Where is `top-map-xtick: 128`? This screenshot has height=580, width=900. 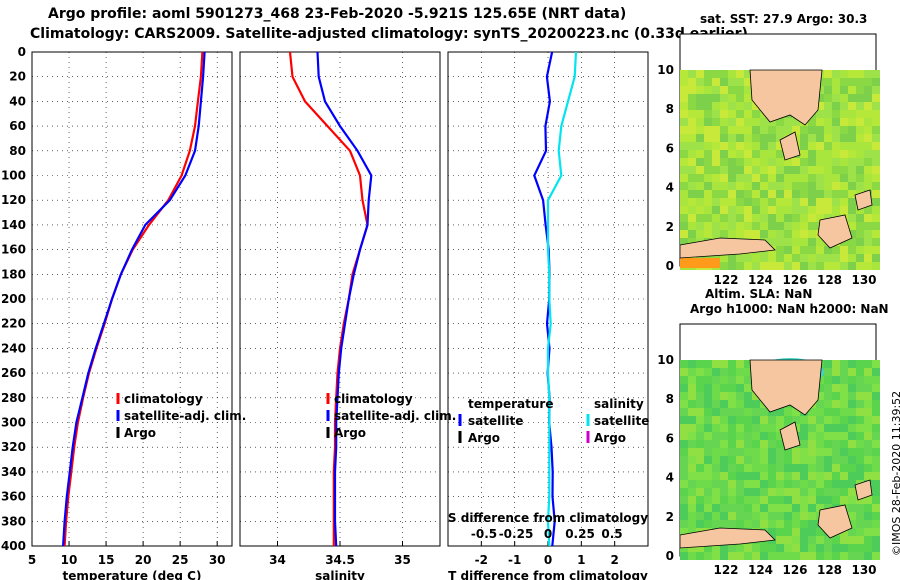
top-map-xtick: 128 is located at coordinates (829, 280).